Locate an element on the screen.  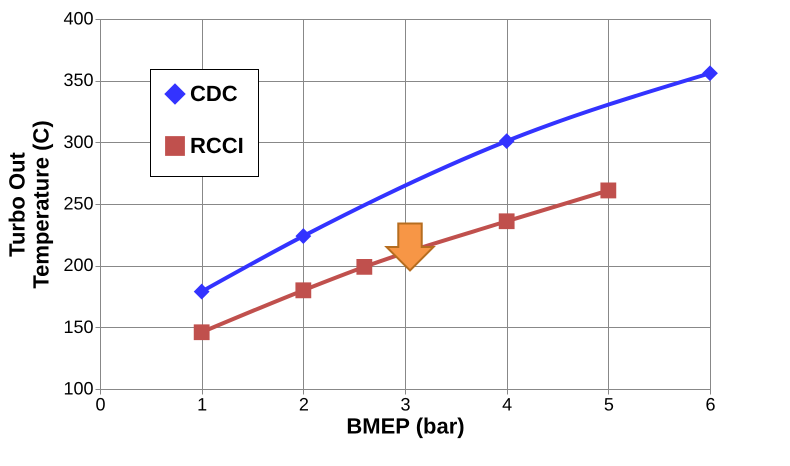
legend-label: CDC is located at coordinates (214, 93).